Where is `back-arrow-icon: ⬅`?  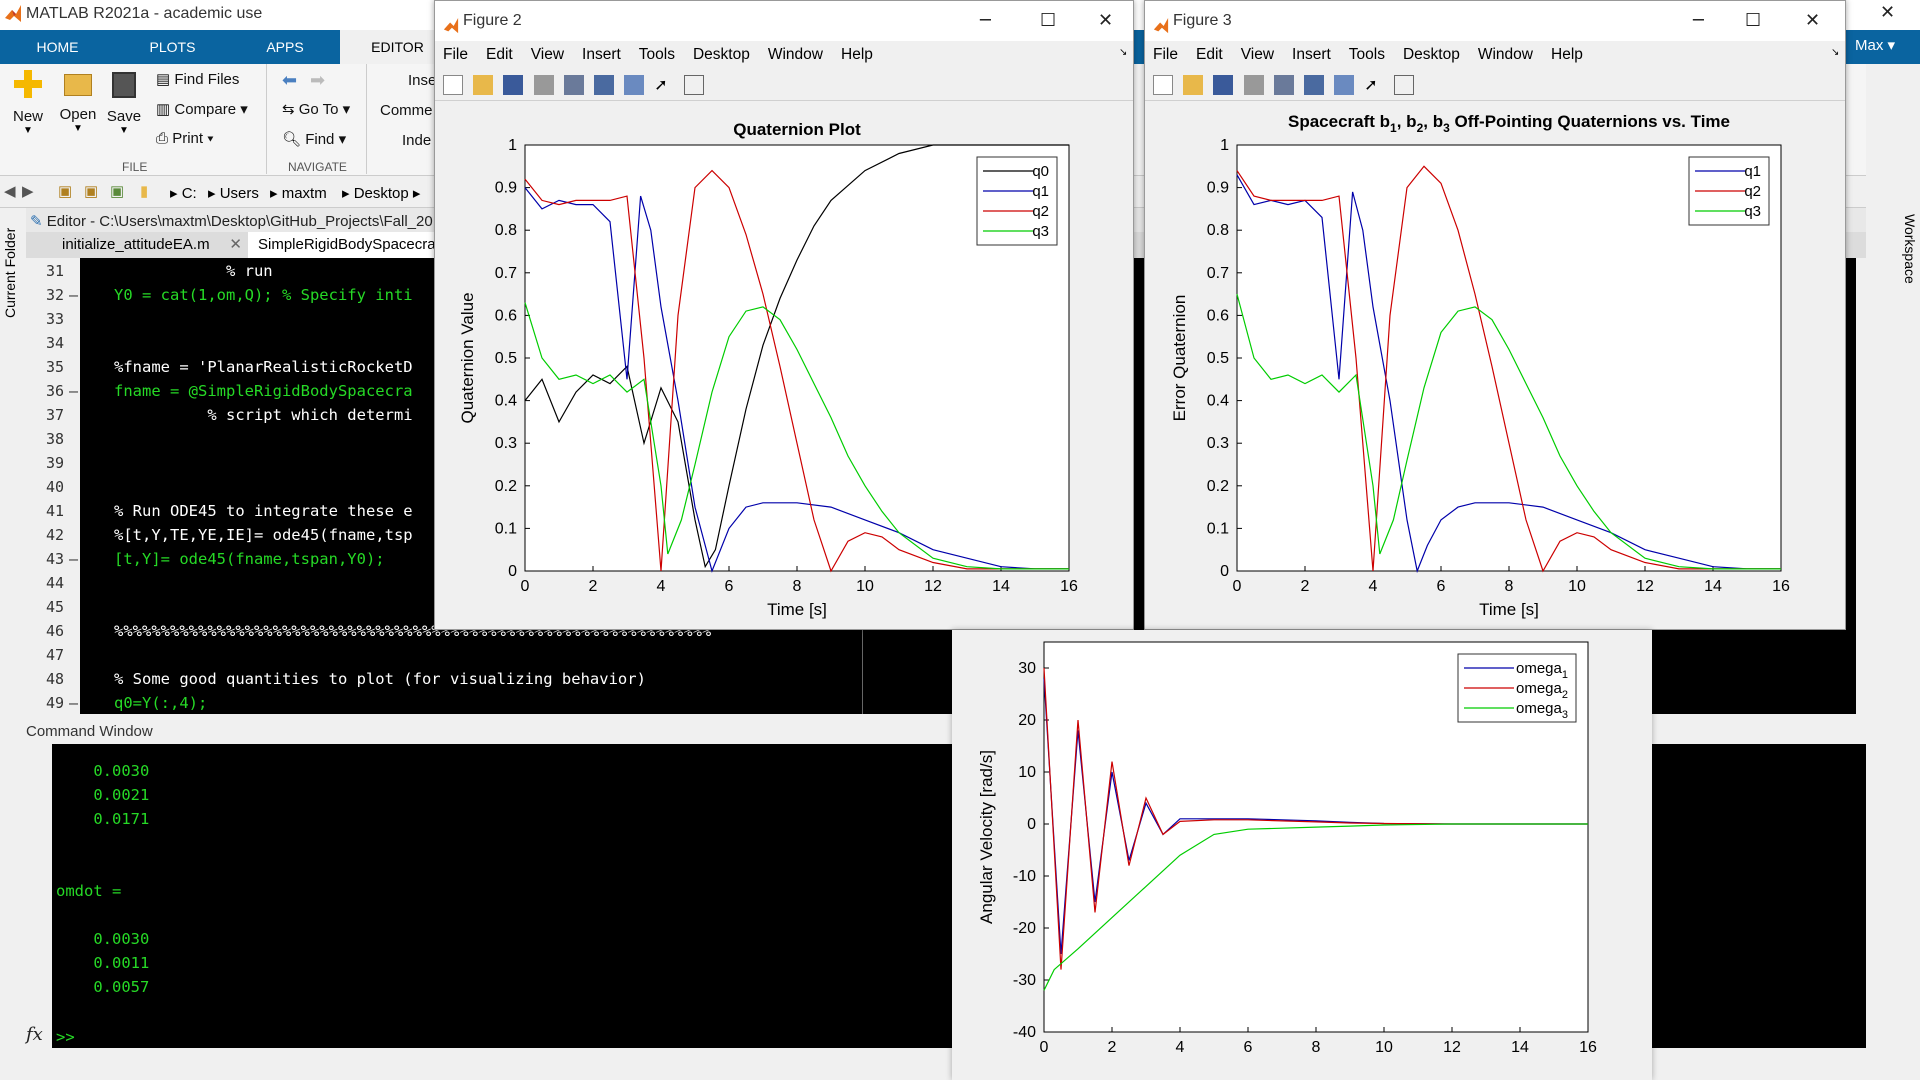 back-arrow-icon: ⬅ is located at coordinates (290, 80).